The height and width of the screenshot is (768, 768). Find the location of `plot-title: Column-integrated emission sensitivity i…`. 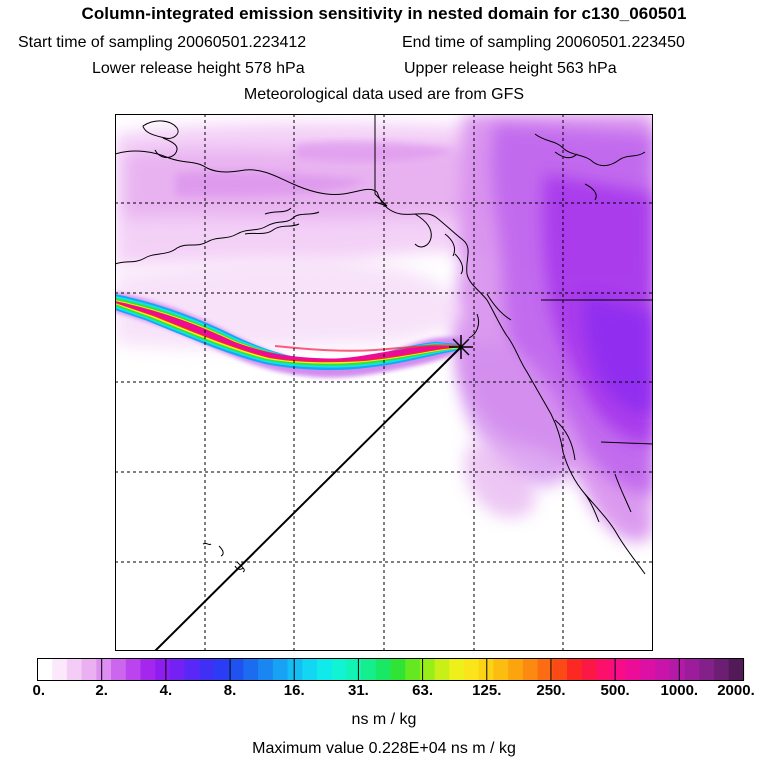

plot-title: Column-integrated emission sensitivity i… is located at coordinates (384, 13).